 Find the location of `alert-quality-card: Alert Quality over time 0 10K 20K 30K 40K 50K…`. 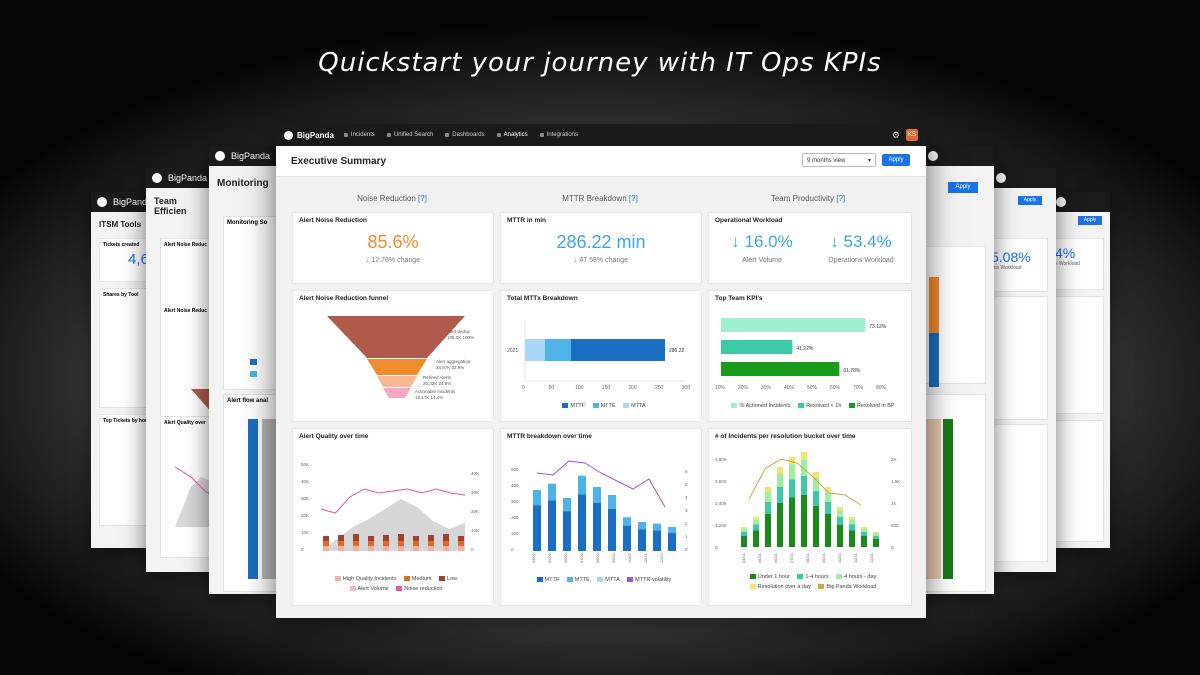

alert-quality-card: Alert Quality over time 0 10K 20K 30K 40K 50K… is located at coordinates (393, 517).